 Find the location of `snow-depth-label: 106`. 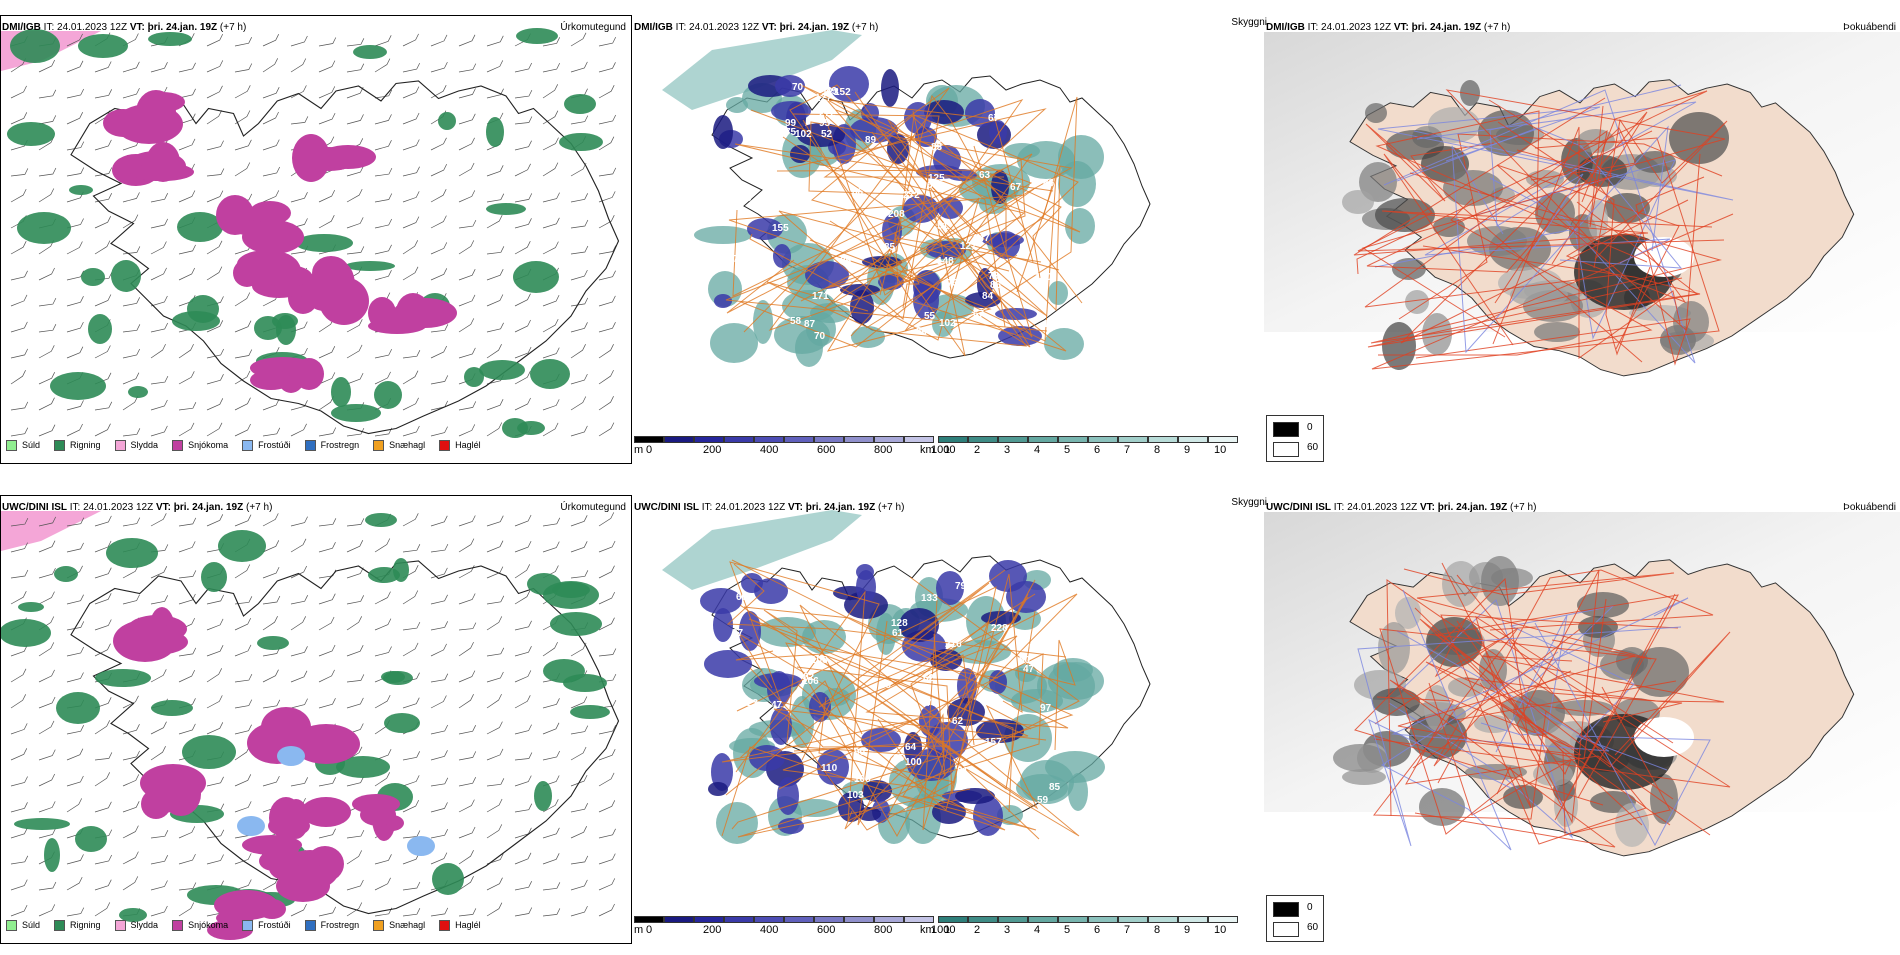

snow-depth-label: 106 is located at coordinates (810, 681).